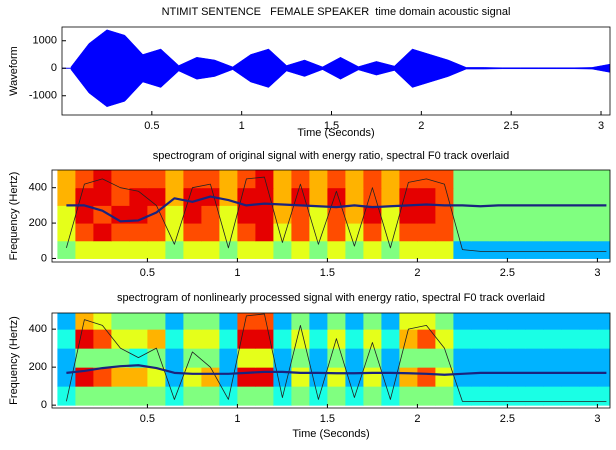 The image size is (616, 450). I want to click on x-tick-label: 3, so click(597, 419).